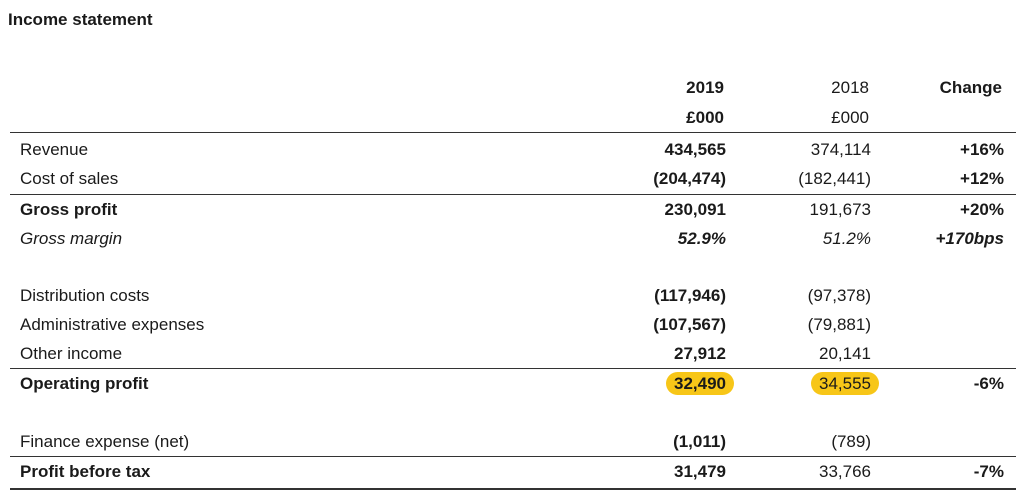 The height and width of the screenshot is (502, 1024). I want to click on value-2018: 34,555, so click(845, 383).